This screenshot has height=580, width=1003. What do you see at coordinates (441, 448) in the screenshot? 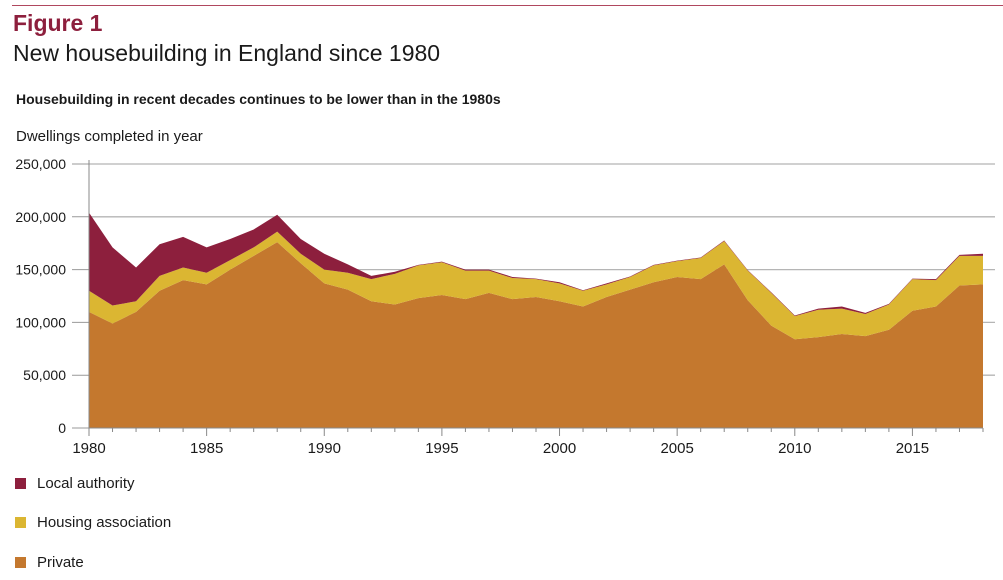
I see `x-tick-label: 1995` at bounding box center [441, 448].